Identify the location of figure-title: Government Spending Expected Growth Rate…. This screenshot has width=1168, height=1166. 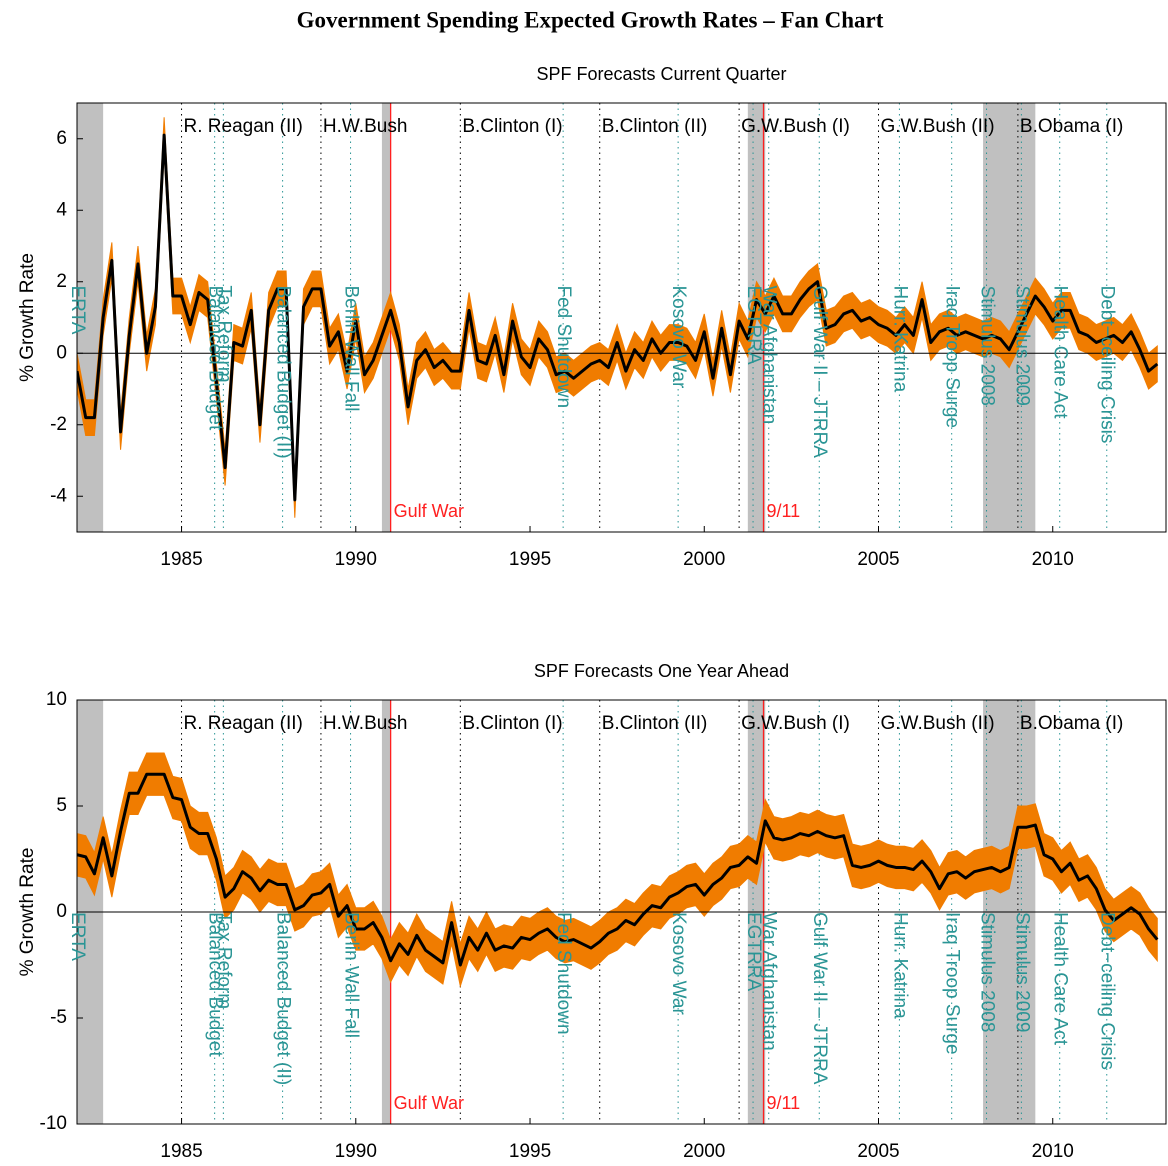
(590, 19).